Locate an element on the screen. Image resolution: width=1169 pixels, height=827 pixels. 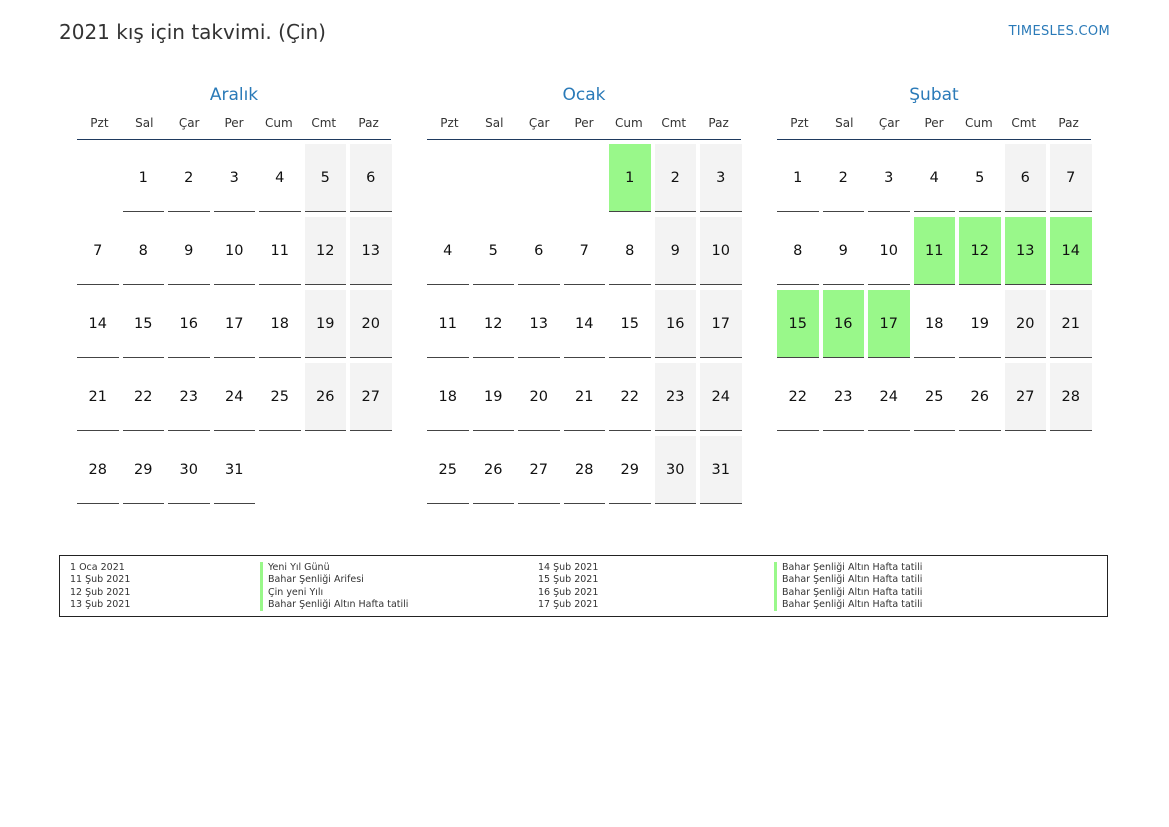
holiday-day-cell: 11 is located at coordinates (934, 251).